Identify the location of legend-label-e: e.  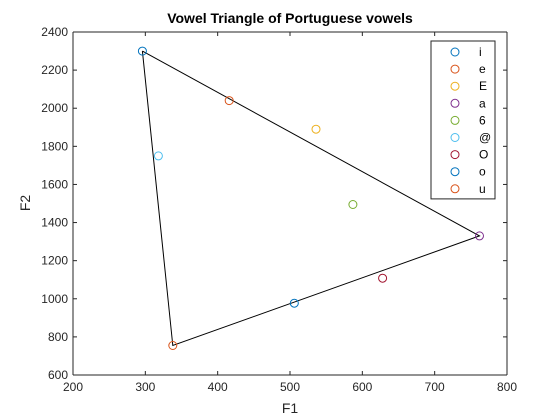
(482, 69).